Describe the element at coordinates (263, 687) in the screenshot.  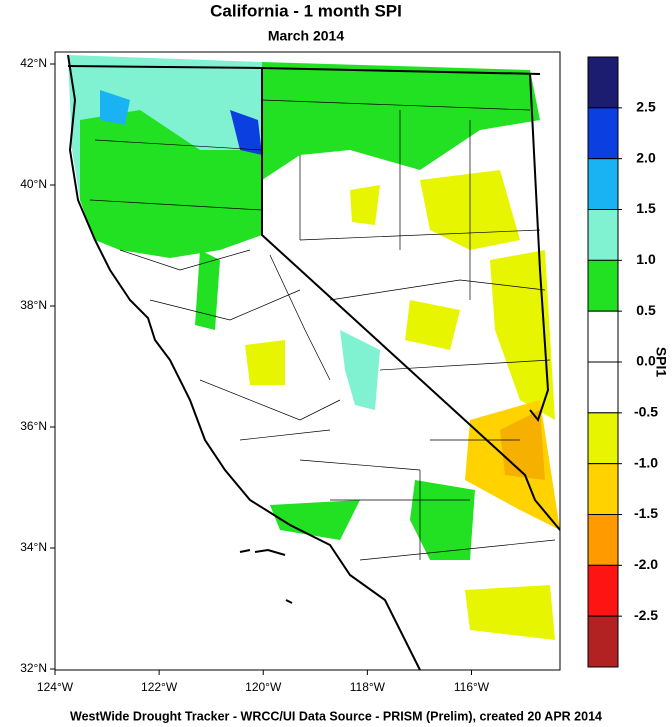
I see `lon-tick-label: 120°W` at that location.